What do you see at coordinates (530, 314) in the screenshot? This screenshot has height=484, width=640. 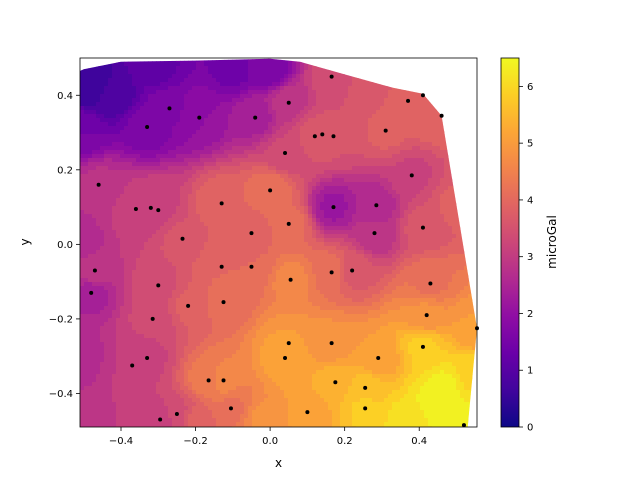 I see `colorbar-tick-label: 2` at bounding box center [530, 314].